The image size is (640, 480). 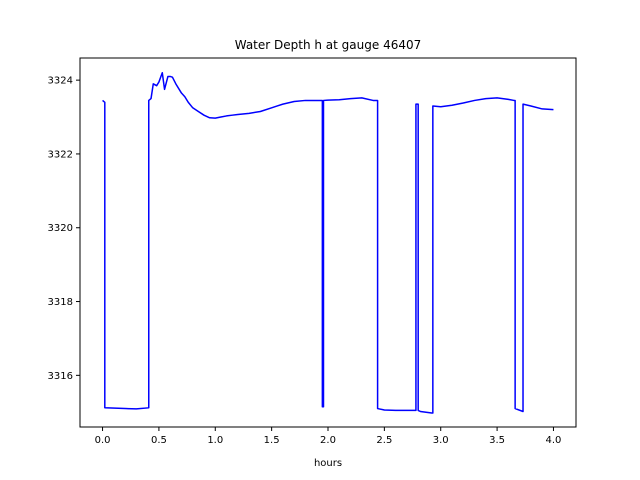 What do you see at coordinates (103, 440) in the screenshot?
I see `x-tick-label: 0.0` at bounding box center [103, 440].